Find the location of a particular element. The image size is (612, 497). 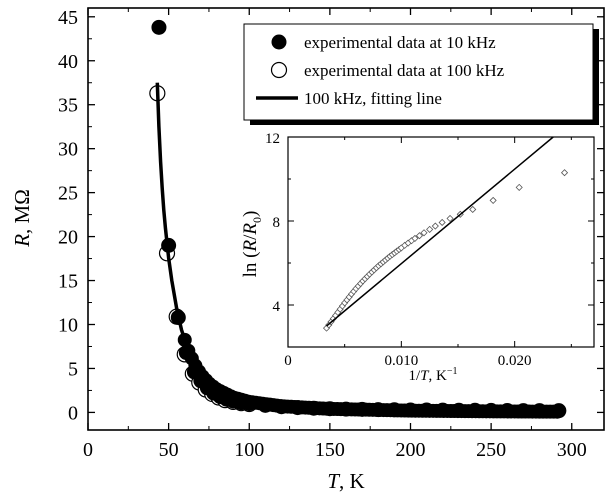

inset-y-axis-title: ln (R/R0) is located at coordinates (252, 244).